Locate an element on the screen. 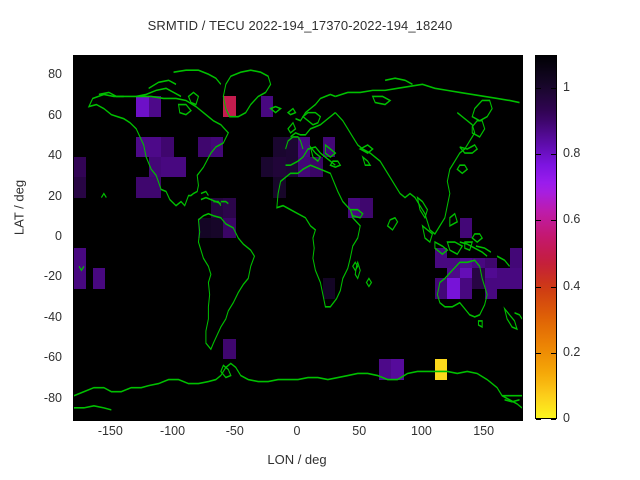  x-tick-label: -50 is located at coordinates (234, 431).